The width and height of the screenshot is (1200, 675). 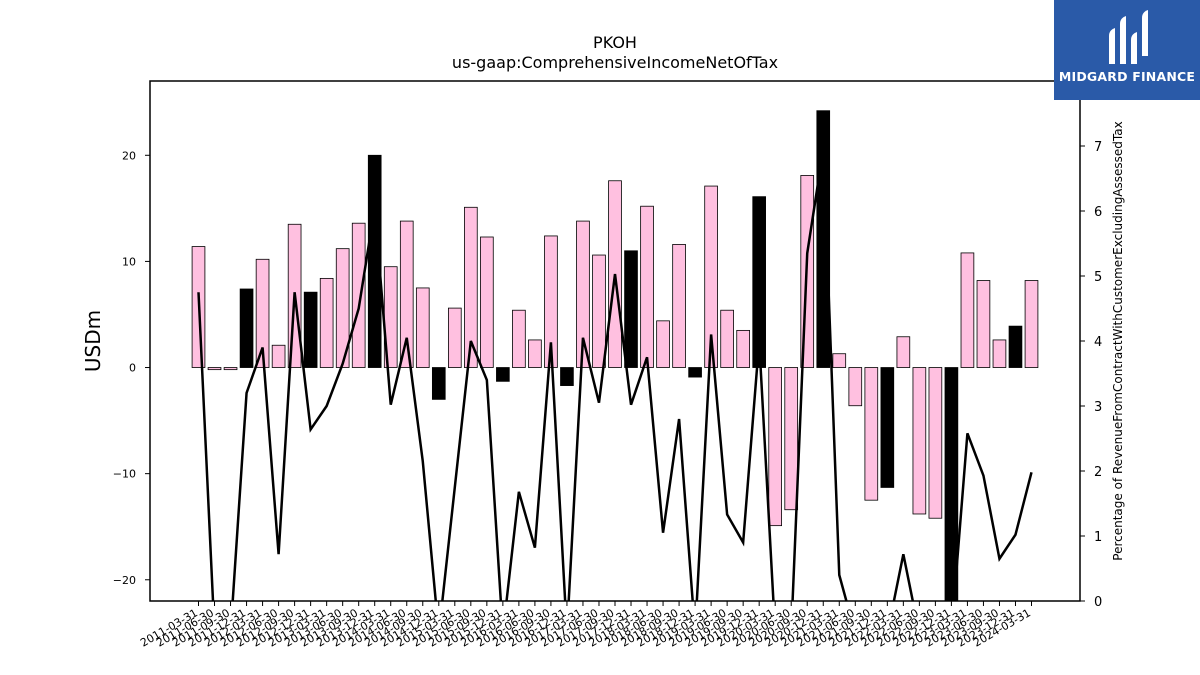 I want to click on chart-title: PKOH, so click(x=615, y=42).